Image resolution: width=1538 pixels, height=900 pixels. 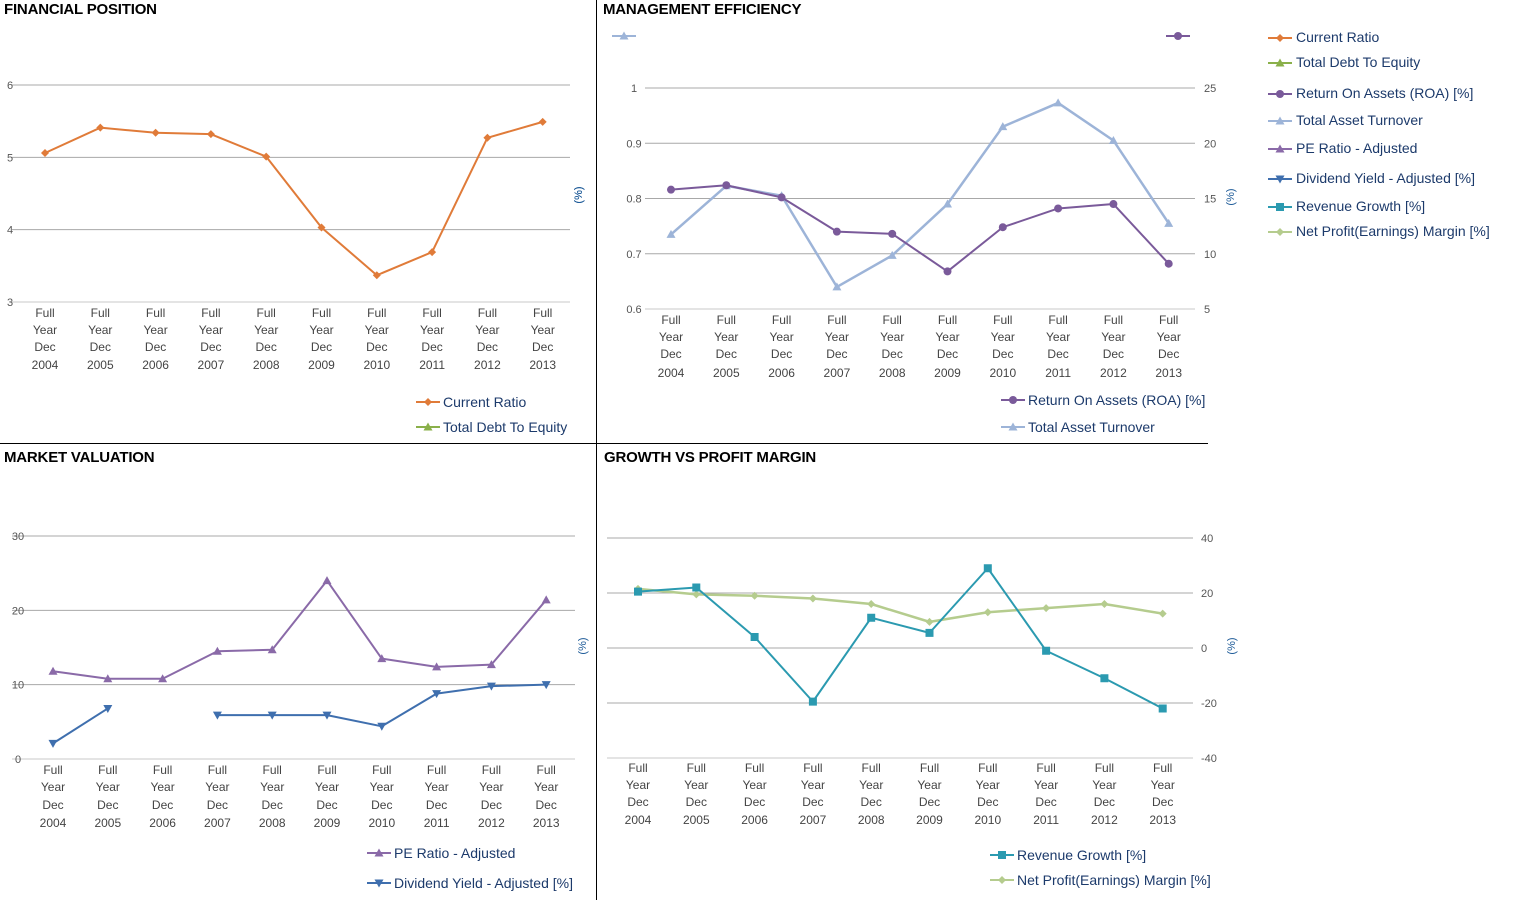 What do you see at coordinates (1385, 178) in the screenshot?
I see `side-legend-dividend-yield-adjusted-label: Dividend Yield - Adjusted [%]` at bounding box center [1385, 178].